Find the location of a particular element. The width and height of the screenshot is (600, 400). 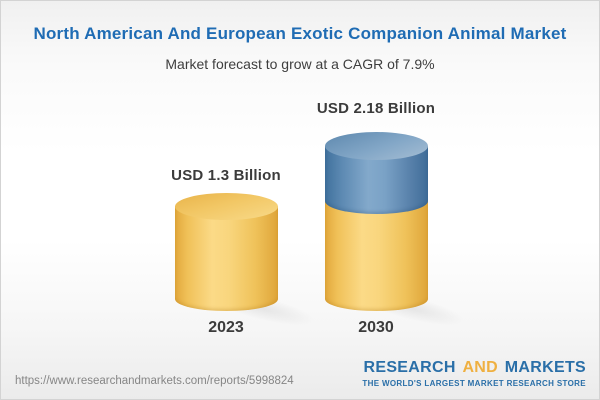

brand-word-and: AND is located at coordinates (480, 367).